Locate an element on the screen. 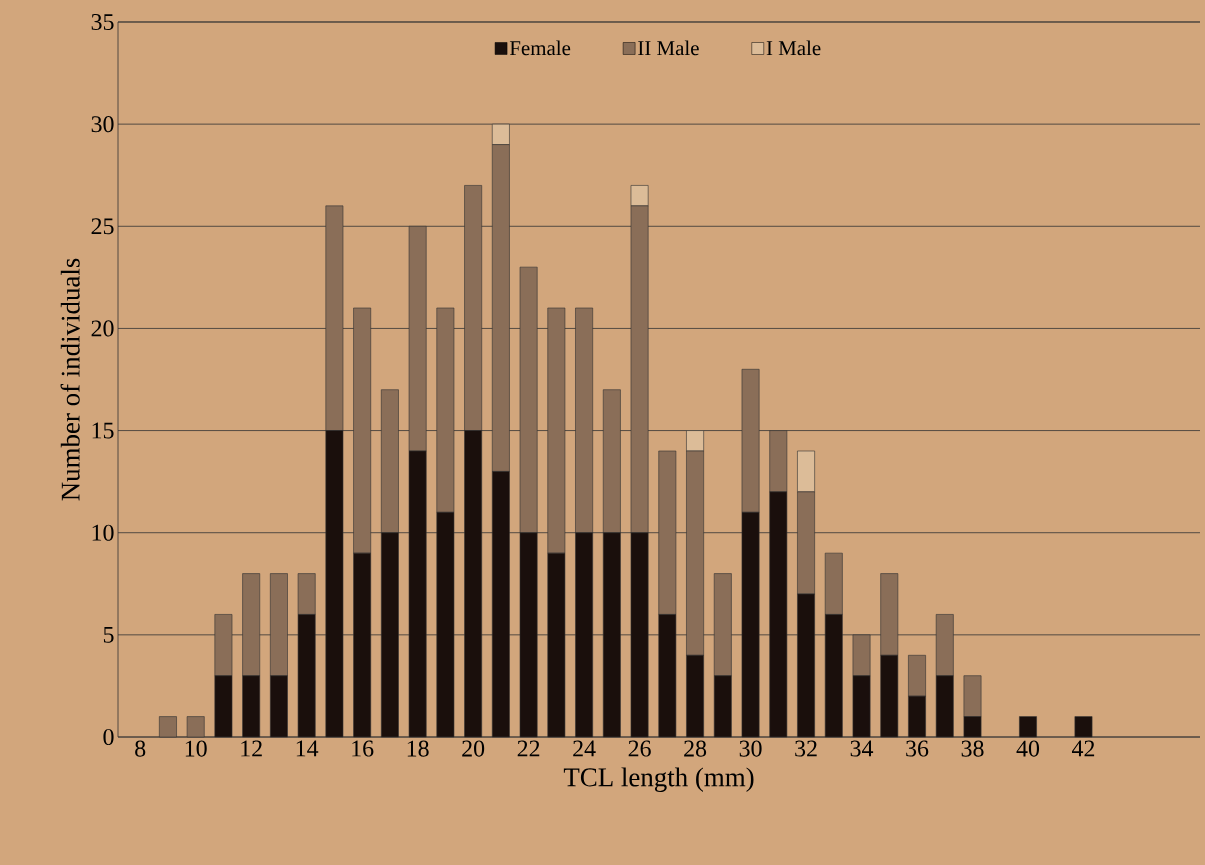 This screenshot has height=865, width=1205. y-tick-label: 30 is located at coordinates (102, 124).